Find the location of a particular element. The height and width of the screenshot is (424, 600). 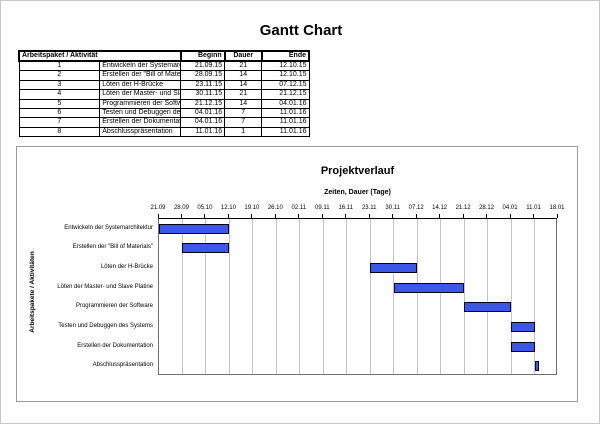

x-tick-label: 19.10 is located at coordinates (252, 208).